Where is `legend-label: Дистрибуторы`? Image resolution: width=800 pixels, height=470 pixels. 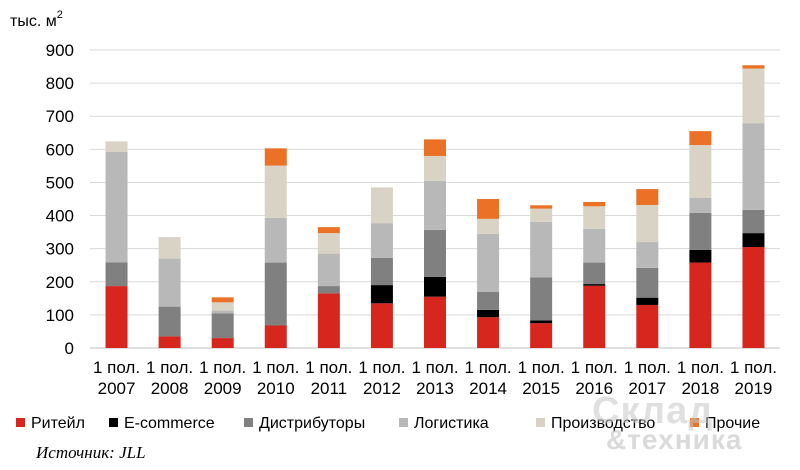
legend-label: Дистрибуторы is located at coordinates (312, 423).